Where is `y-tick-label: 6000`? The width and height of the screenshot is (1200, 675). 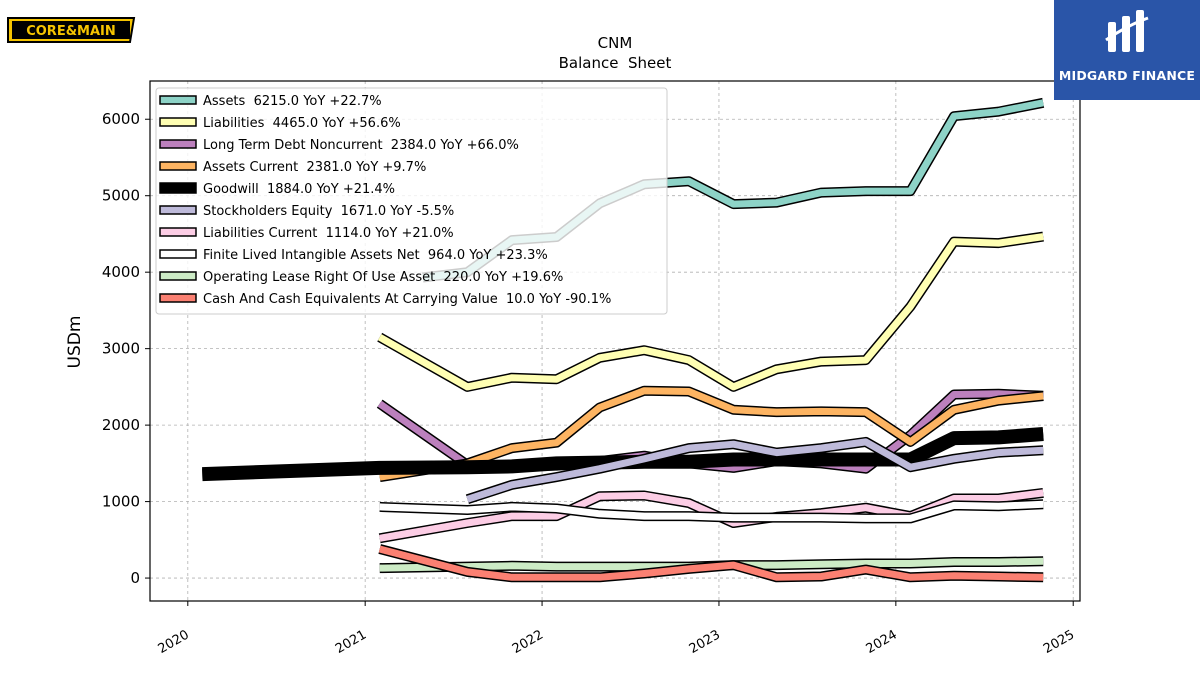
y-tick-label: 6000 is located at coordinates (121, 119).